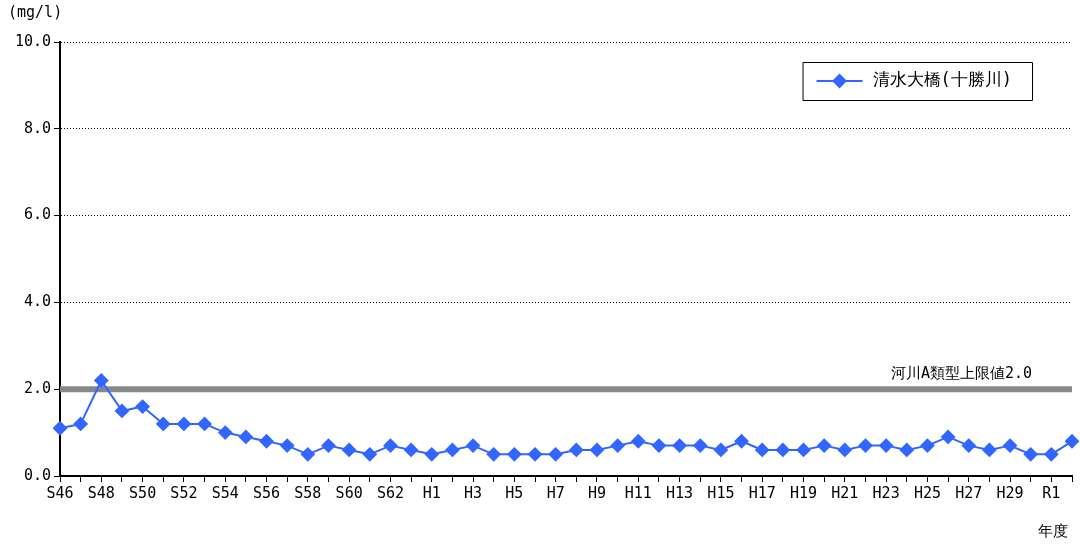 Image resolution: width=1080 pixels, height=544 pixels. Describe the element at coordinates (431, 492) in the screenshot. I see `x-tick-label: H1` at that location.